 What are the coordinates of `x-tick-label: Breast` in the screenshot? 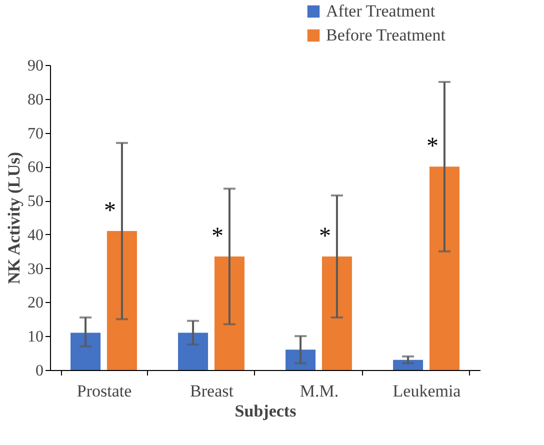 It's located at (212, 391).